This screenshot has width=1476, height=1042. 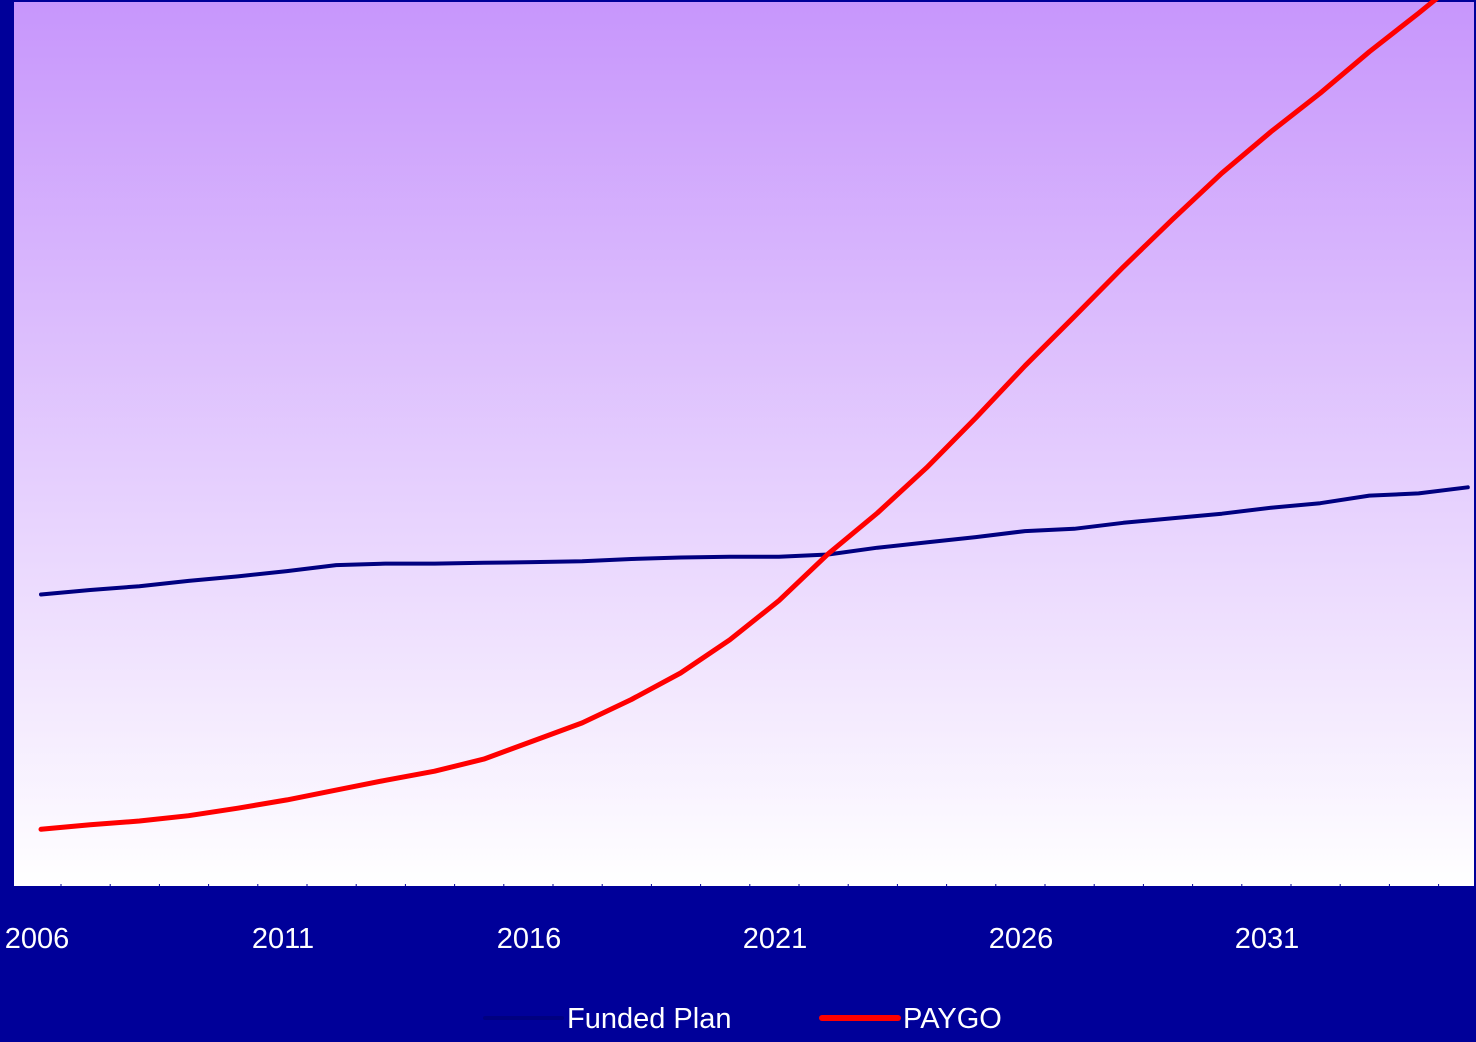 I want to click on legend-label-paygo: PAYGO, so click(x=952, y=1019).